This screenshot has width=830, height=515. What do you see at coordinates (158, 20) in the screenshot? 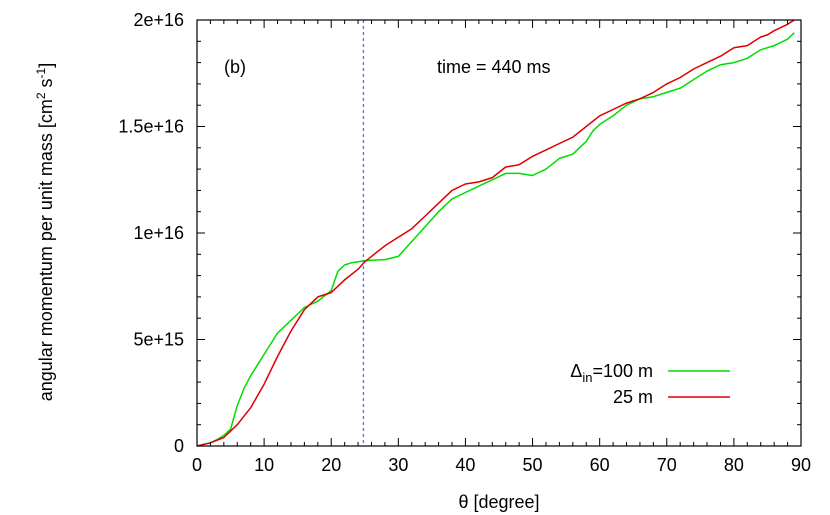
I see `y-tick-label: 2e+16` at bounding box center [158, 20].